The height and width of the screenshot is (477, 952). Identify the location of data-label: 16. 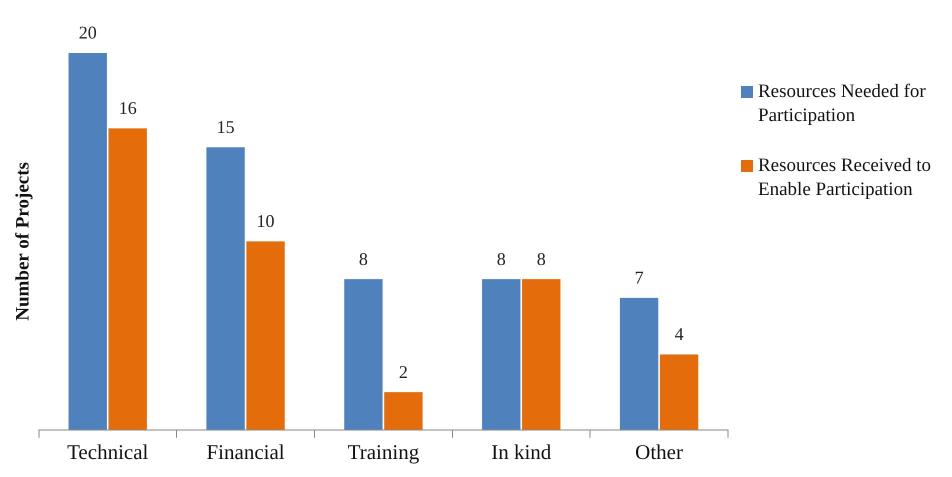
(127, 108).